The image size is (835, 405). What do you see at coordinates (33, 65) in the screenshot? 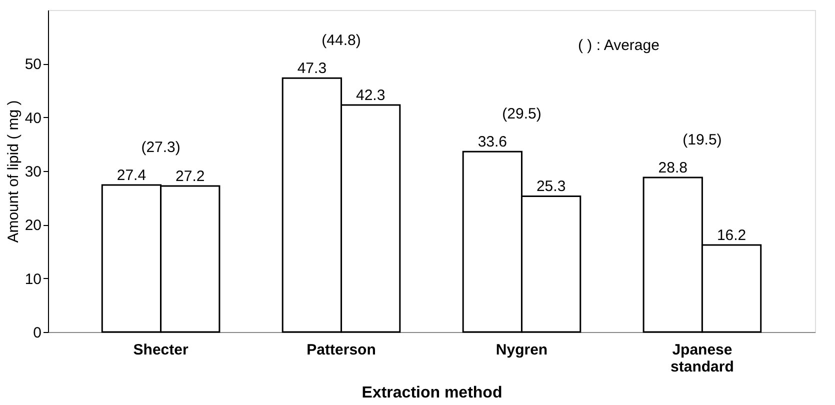
I see `y-tick-label: 50` at bounding box center [33, 65].